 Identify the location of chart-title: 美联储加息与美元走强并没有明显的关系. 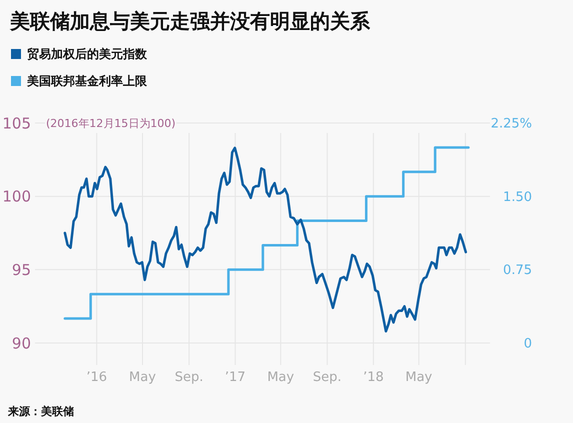
(190, 21).